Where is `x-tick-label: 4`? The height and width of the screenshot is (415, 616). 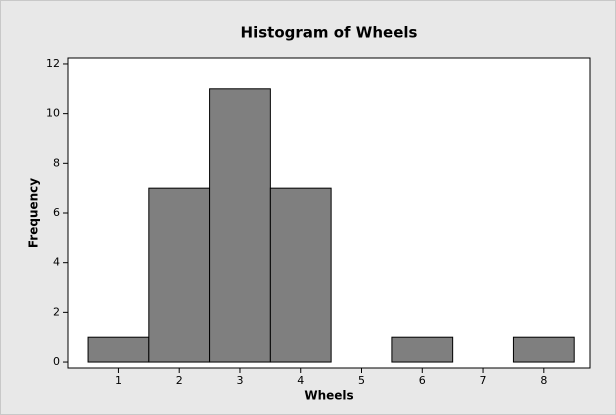 x-tick-label: 4 is located at coordinates (300, 380).